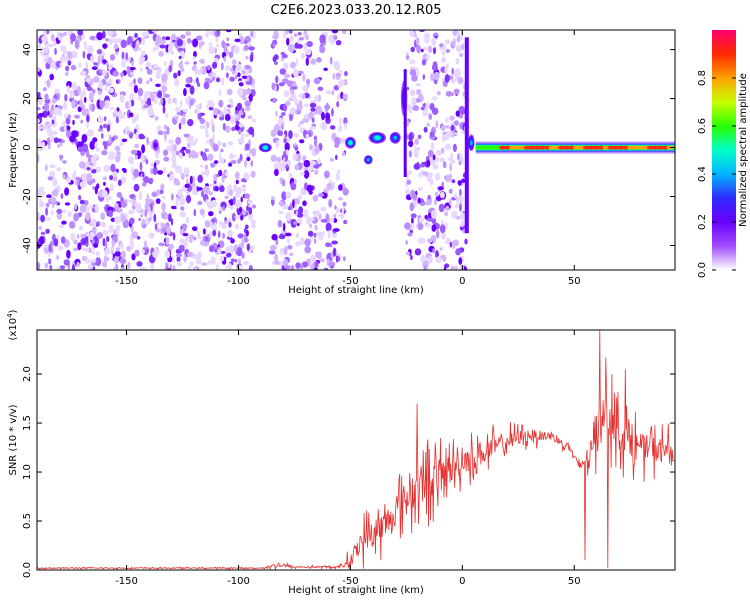 The width and height of the screenshot is (750, 600). I want to click on feature-mark, so click(350, 142).